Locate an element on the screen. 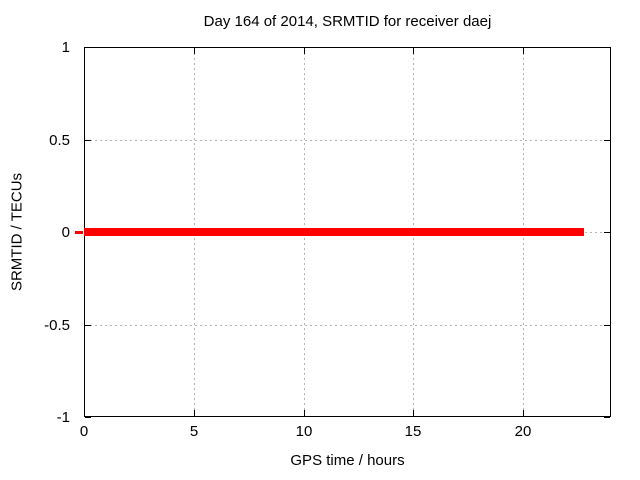 The width and height of the screenshot is (640, 480). y-tick-right--0.5 is located at coordinates (607, 325).